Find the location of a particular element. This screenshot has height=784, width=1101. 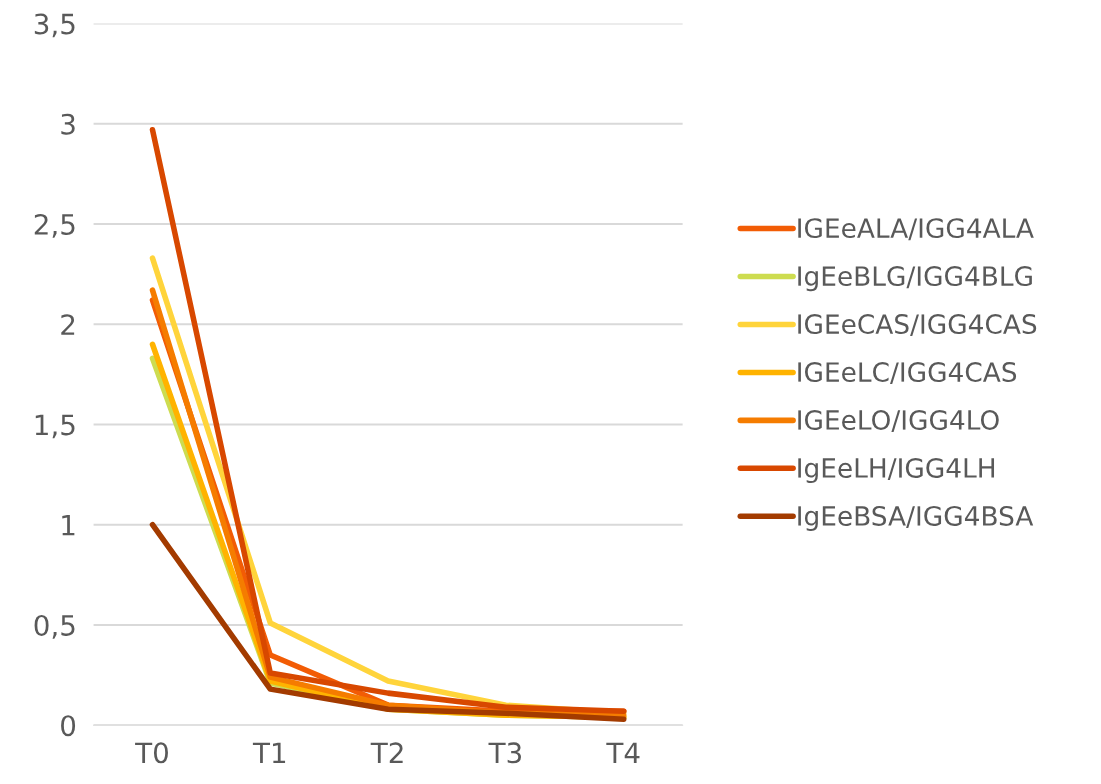

legend-label: IGEeALA/IGG4ALA is located at coordinates (916, 229).